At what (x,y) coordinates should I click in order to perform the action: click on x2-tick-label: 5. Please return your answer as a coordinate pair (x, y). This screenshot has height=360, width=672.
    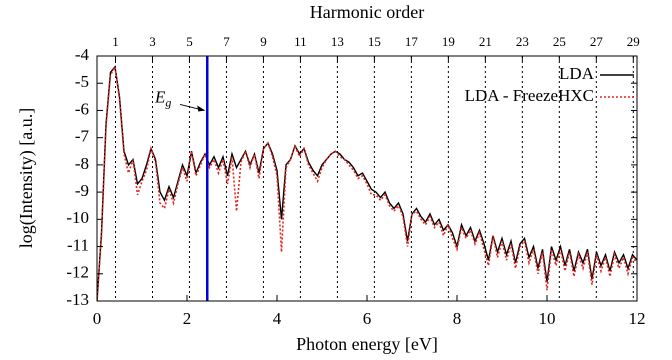
    Looking at the image, I should click on (189, 41).